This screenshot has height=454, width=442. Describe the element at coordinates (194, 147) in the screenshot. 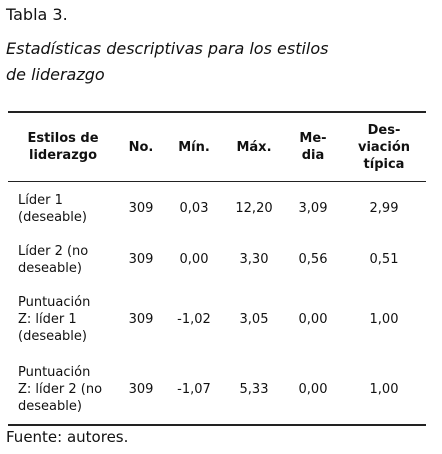

I see `column-header: Mín.` at that location.